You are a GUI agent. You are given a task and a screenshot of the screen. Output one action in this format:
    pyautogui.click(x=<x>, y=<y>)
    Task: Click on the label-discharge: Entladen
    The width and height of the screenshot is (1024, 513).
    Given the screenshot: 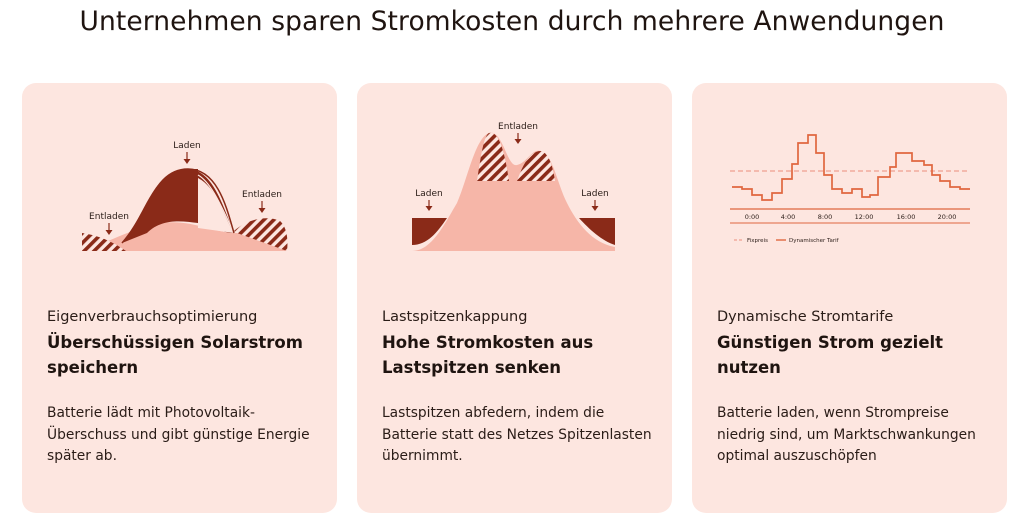 What is the action you would take?
    pyautogui.click(x=518, y=127)
    